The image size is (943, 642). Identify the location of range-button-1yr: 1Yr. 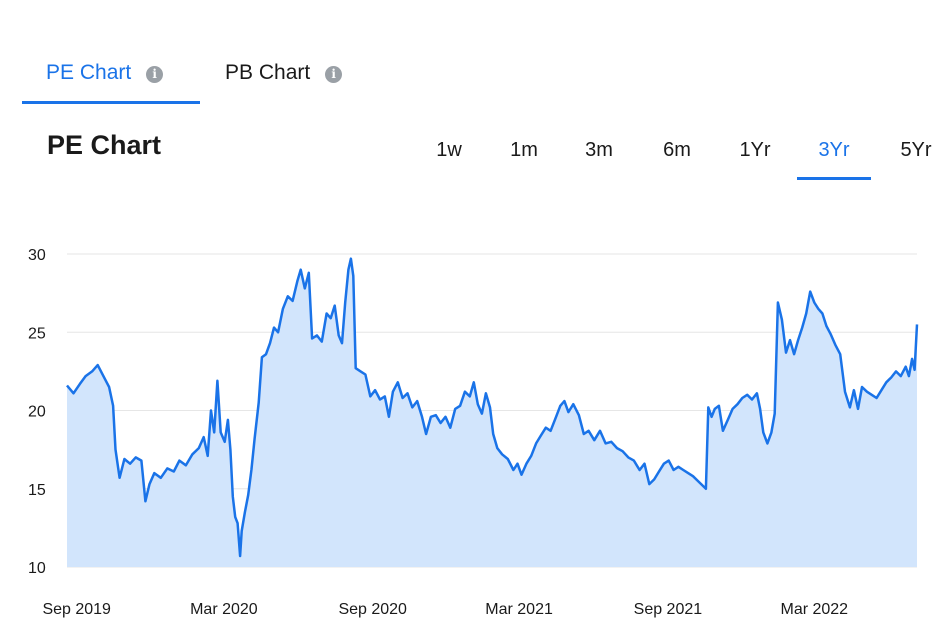
(755, 149).